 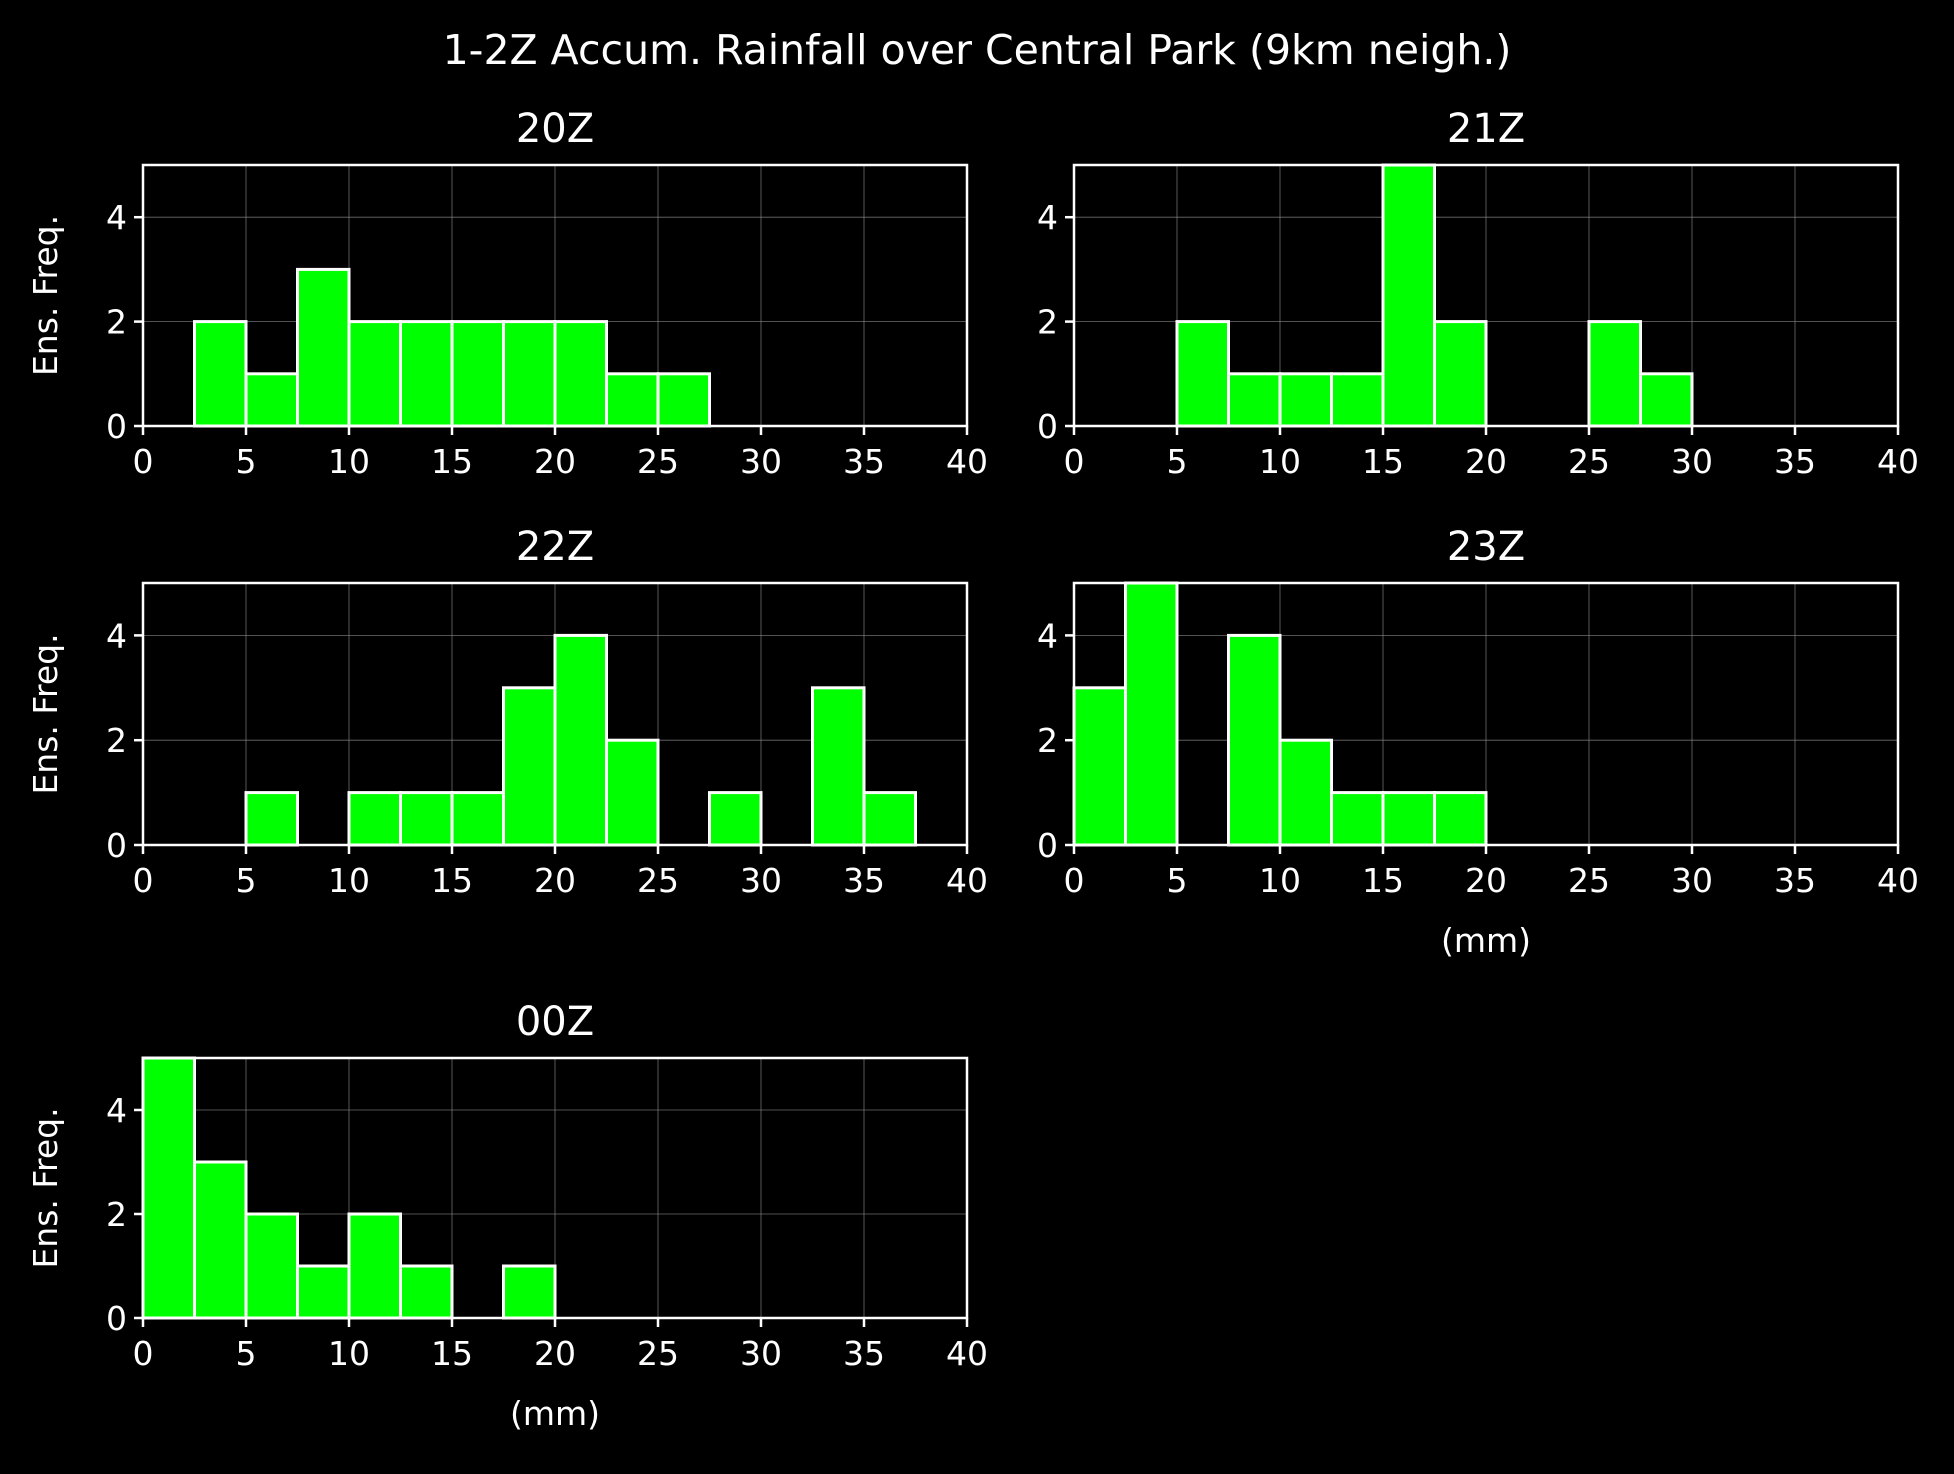 I want to click on subplot-title: 00Z, so click(x=555, y=1022).